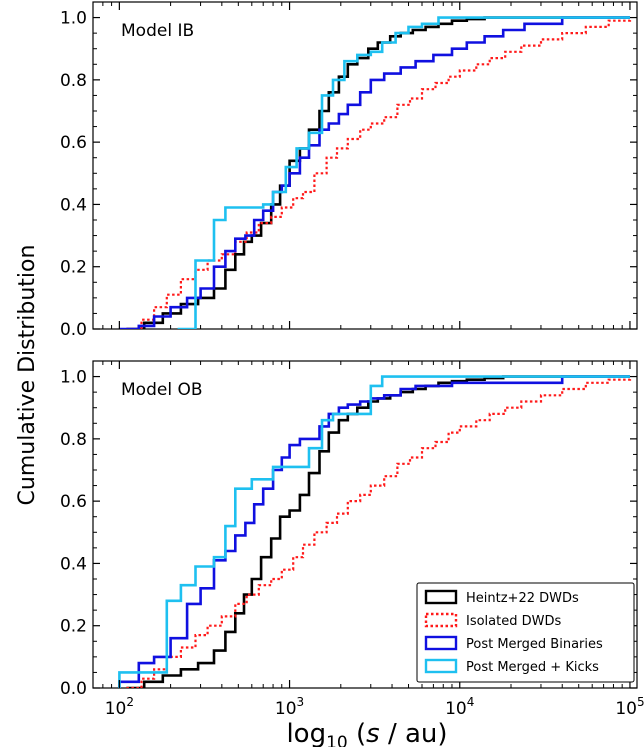 This screenshot has width=644, height=747. What do you see at coordinates (357, 733) in the screenshot?
I see `x-axis-title-open: (` at bounding box center [357, 733].